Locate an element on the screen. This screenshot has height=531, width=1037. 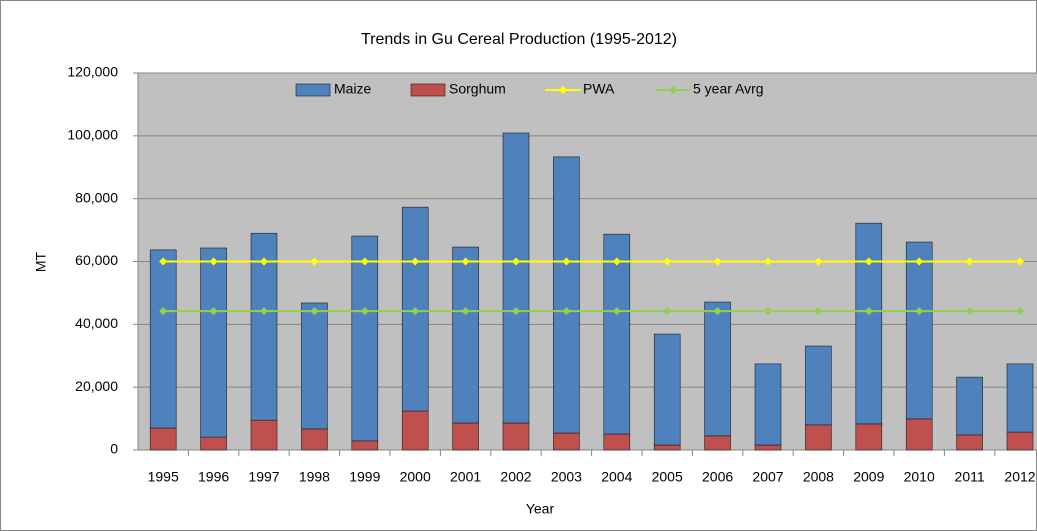
y-tick-label: 60,000 is located at coordinates (96, 260).